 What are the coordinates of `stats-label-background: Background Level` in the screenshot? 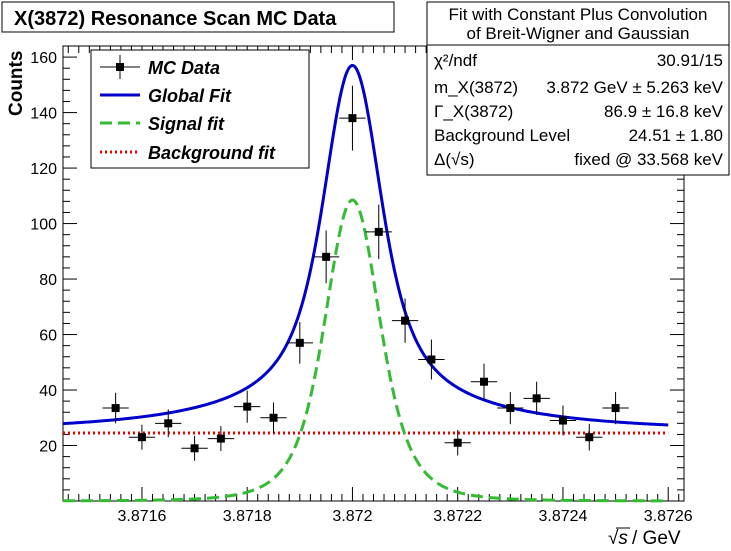 It's located at (502, 135).